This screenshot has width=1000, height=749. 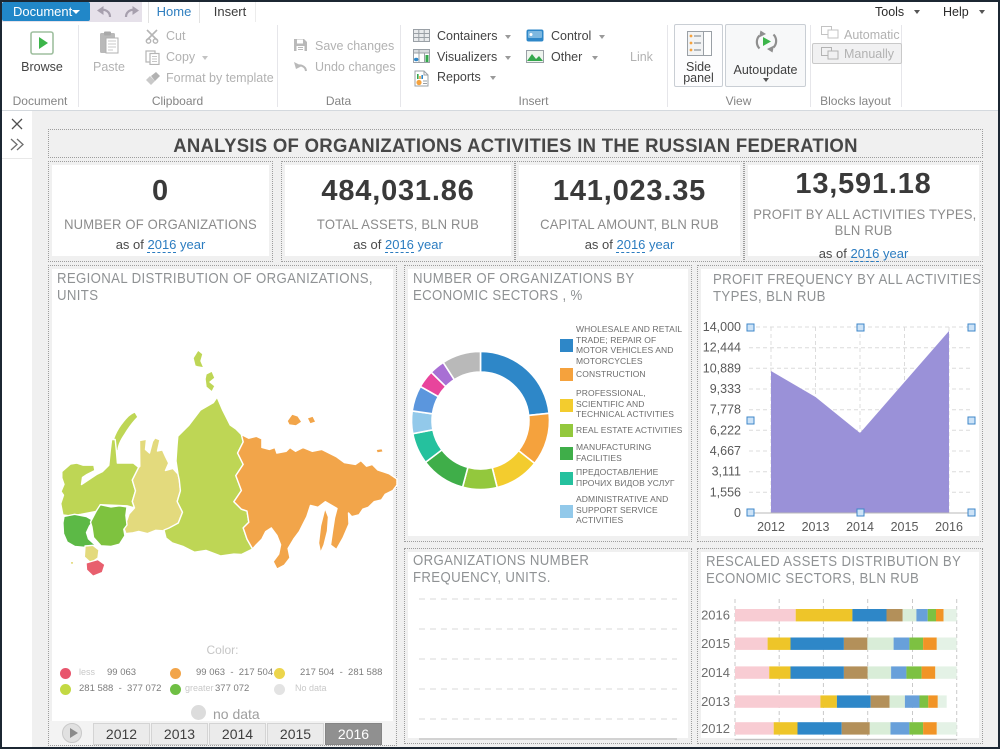 I want to click on svg-text: 7,778, so click(x=725, y=410).